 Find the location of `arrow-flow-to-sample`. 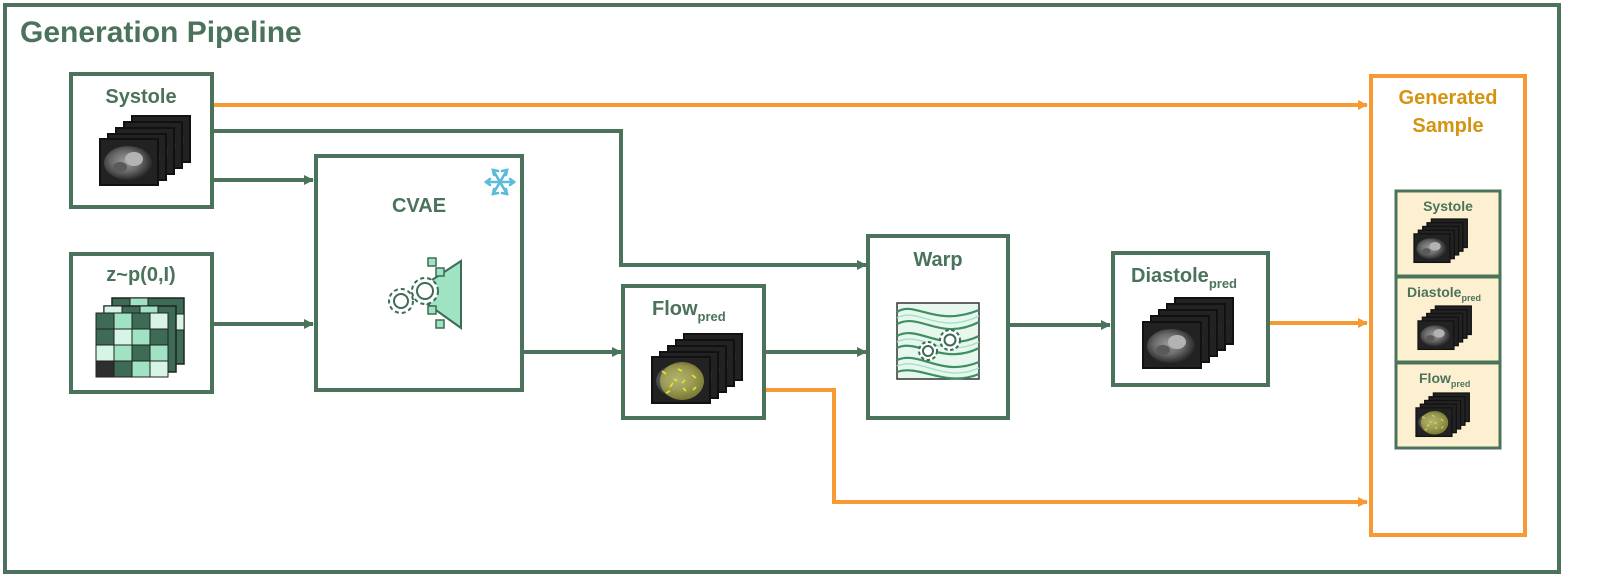

arrow-flow-to-sample is located at coordinates (1066, 447).